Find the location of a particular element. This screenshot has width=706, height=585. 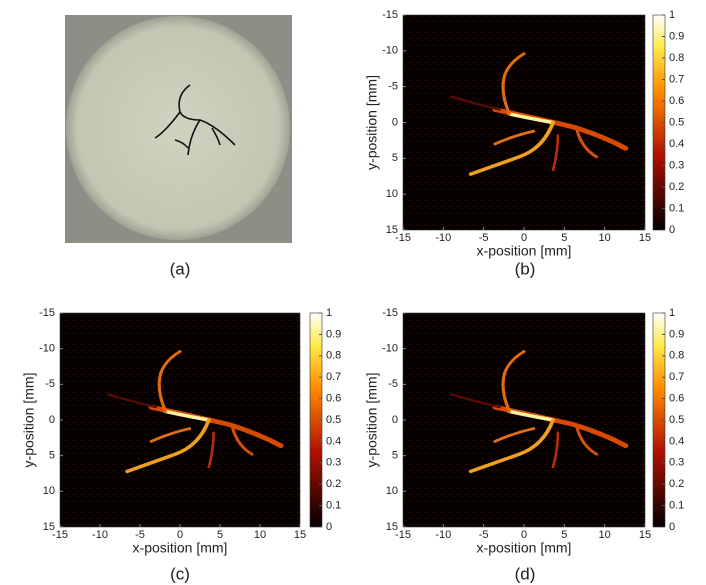

panel-label: (a) is located at coordinates (180, 268).